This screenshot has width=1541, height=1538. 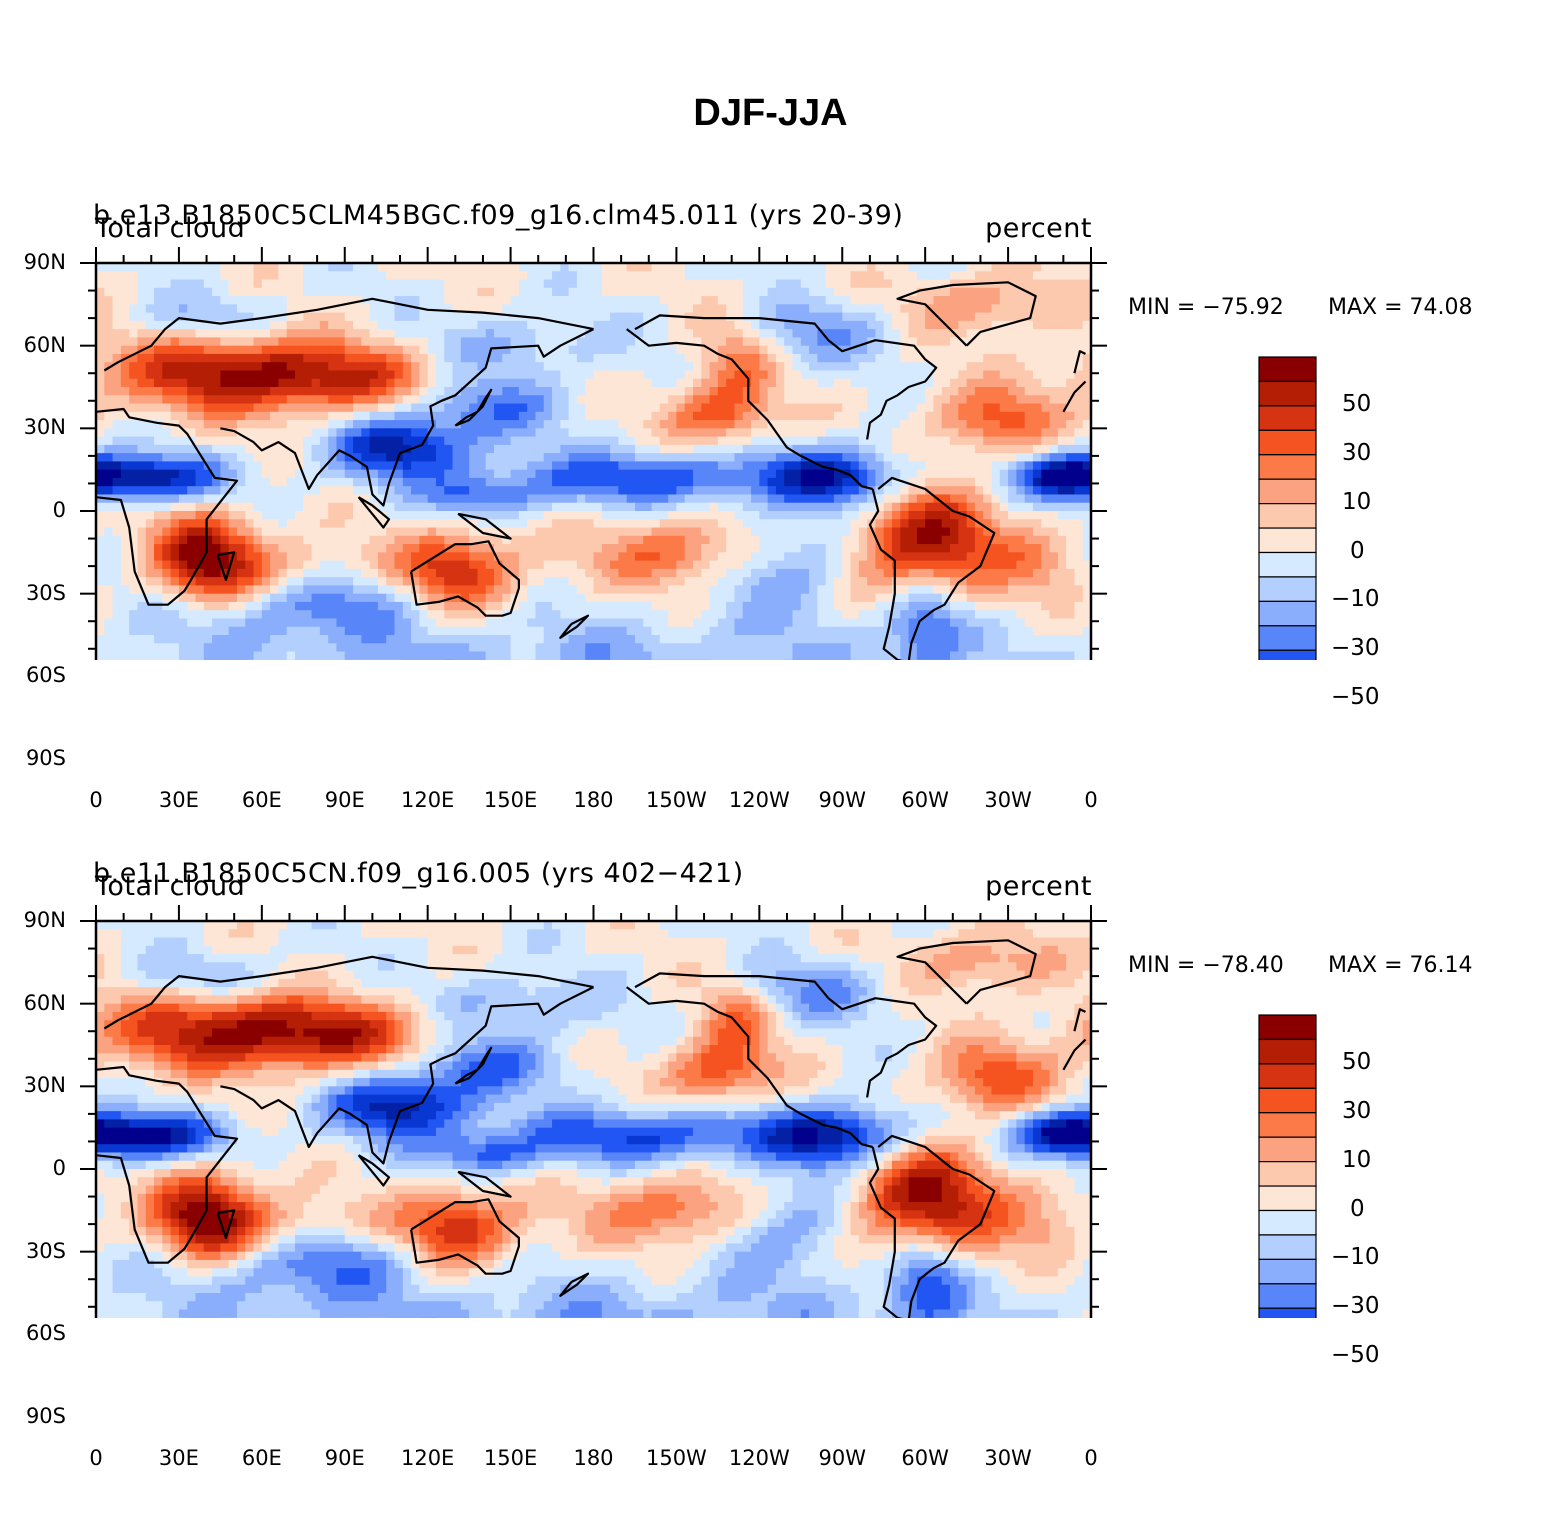 What do you see at coordinates (676, 1458) in the screenshot?
I see `lon-tick-label: 150W` at bounding box center [676, 1458].